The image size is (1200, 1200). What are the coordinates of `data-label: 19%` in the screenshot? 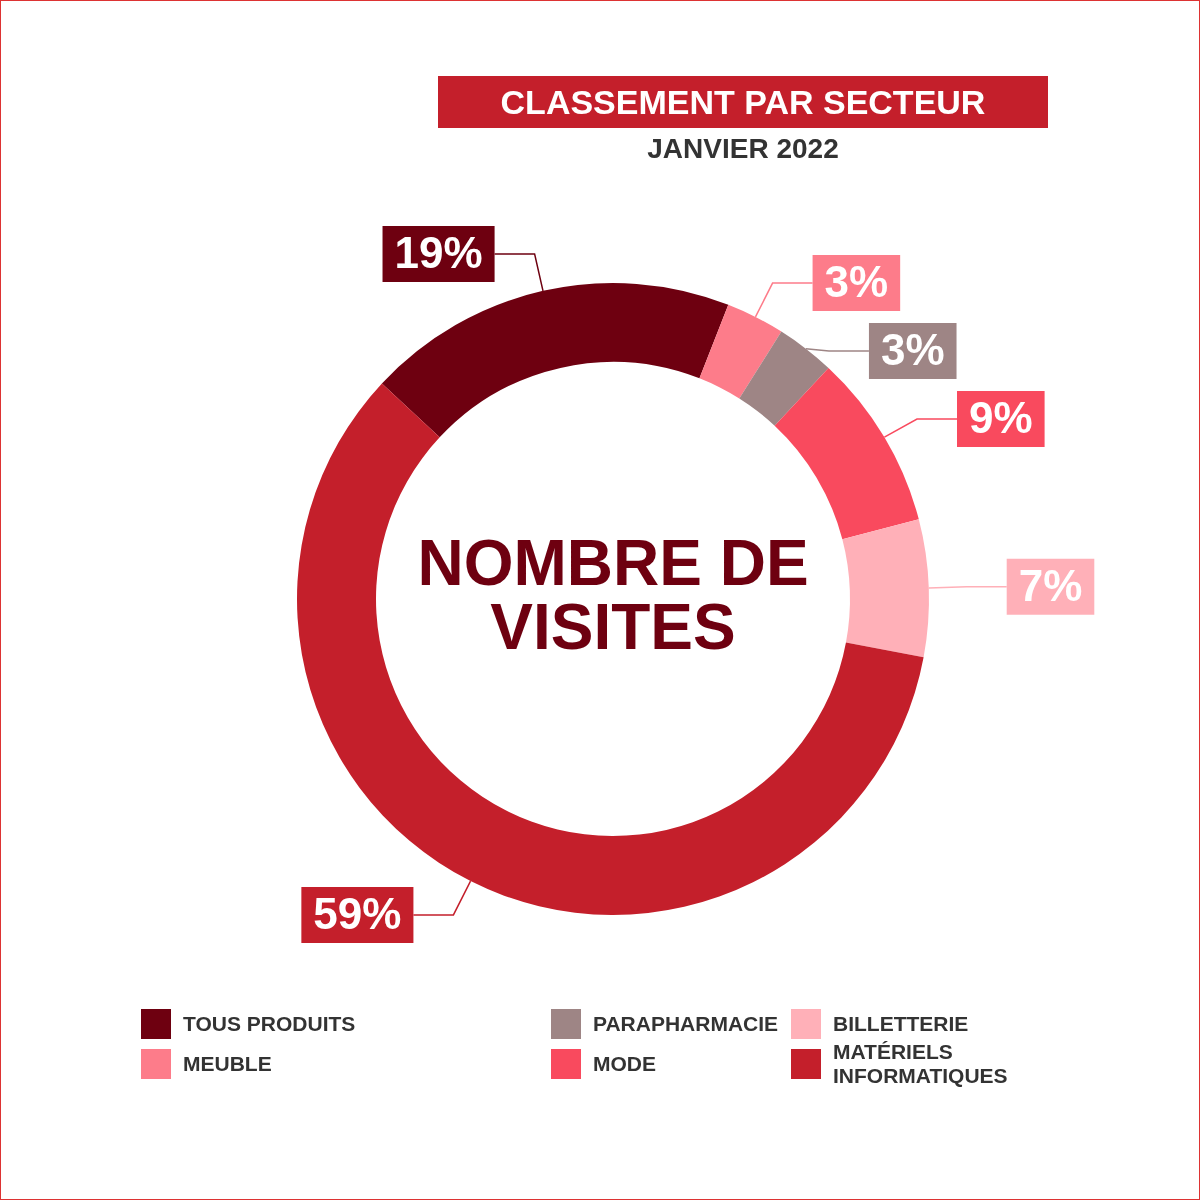 It's located at (438, 253).